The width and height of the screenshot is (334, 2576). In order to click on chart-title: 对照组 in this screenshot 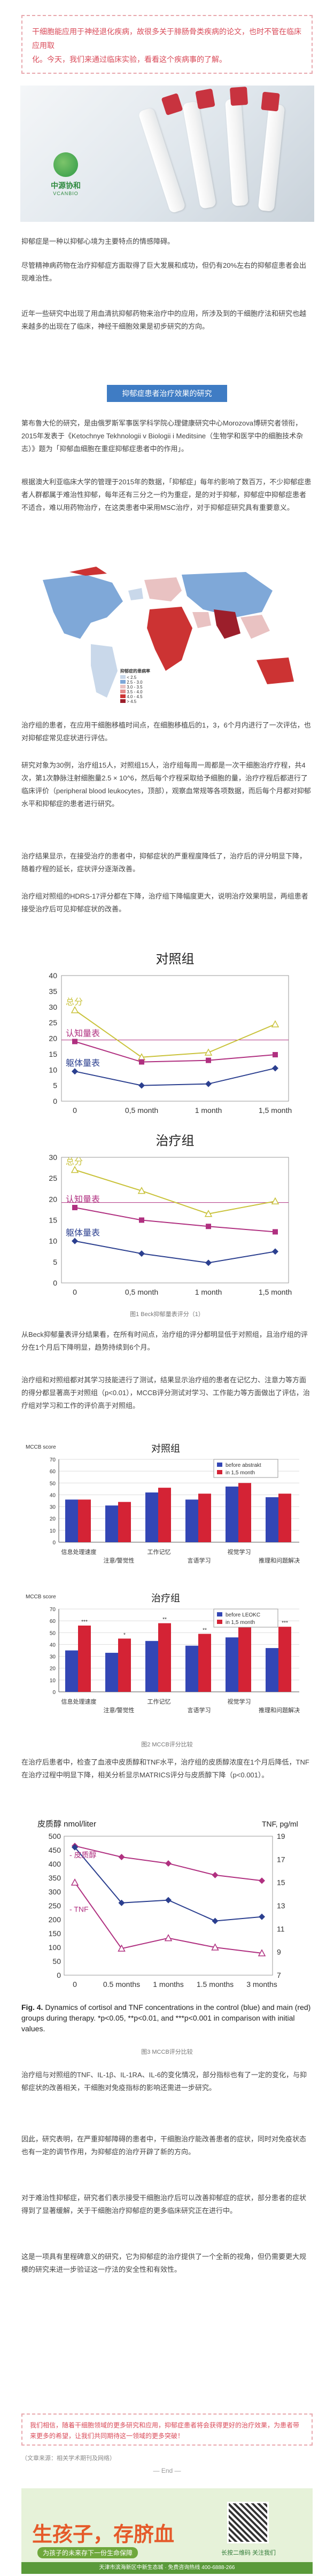, I will do `click(165, 1448)`.